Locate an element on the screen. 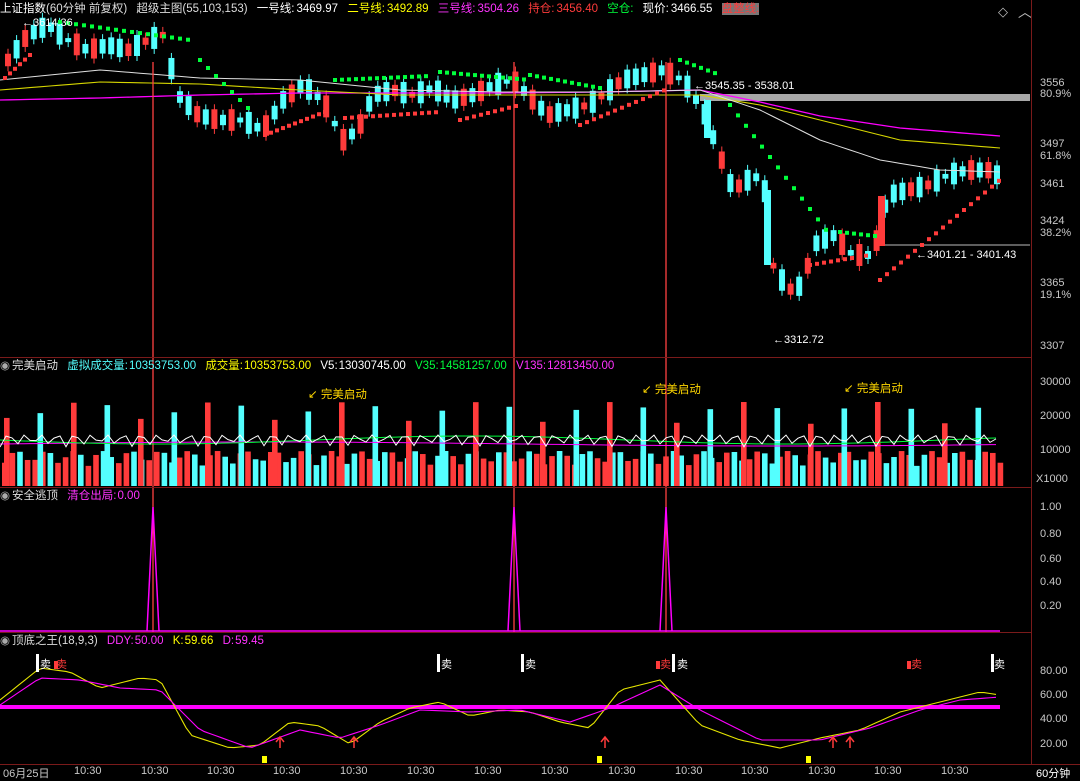 The width and height of the screenshot is (1080, 781). x-label: 10:30 is located at coordinates (221, 771).